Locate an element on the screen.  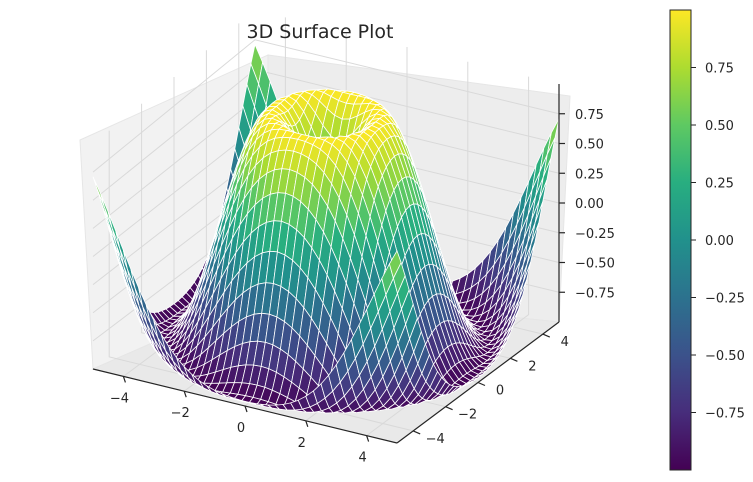
colorbar-tick-label: 0.25 is located at coordinates (719, 184).